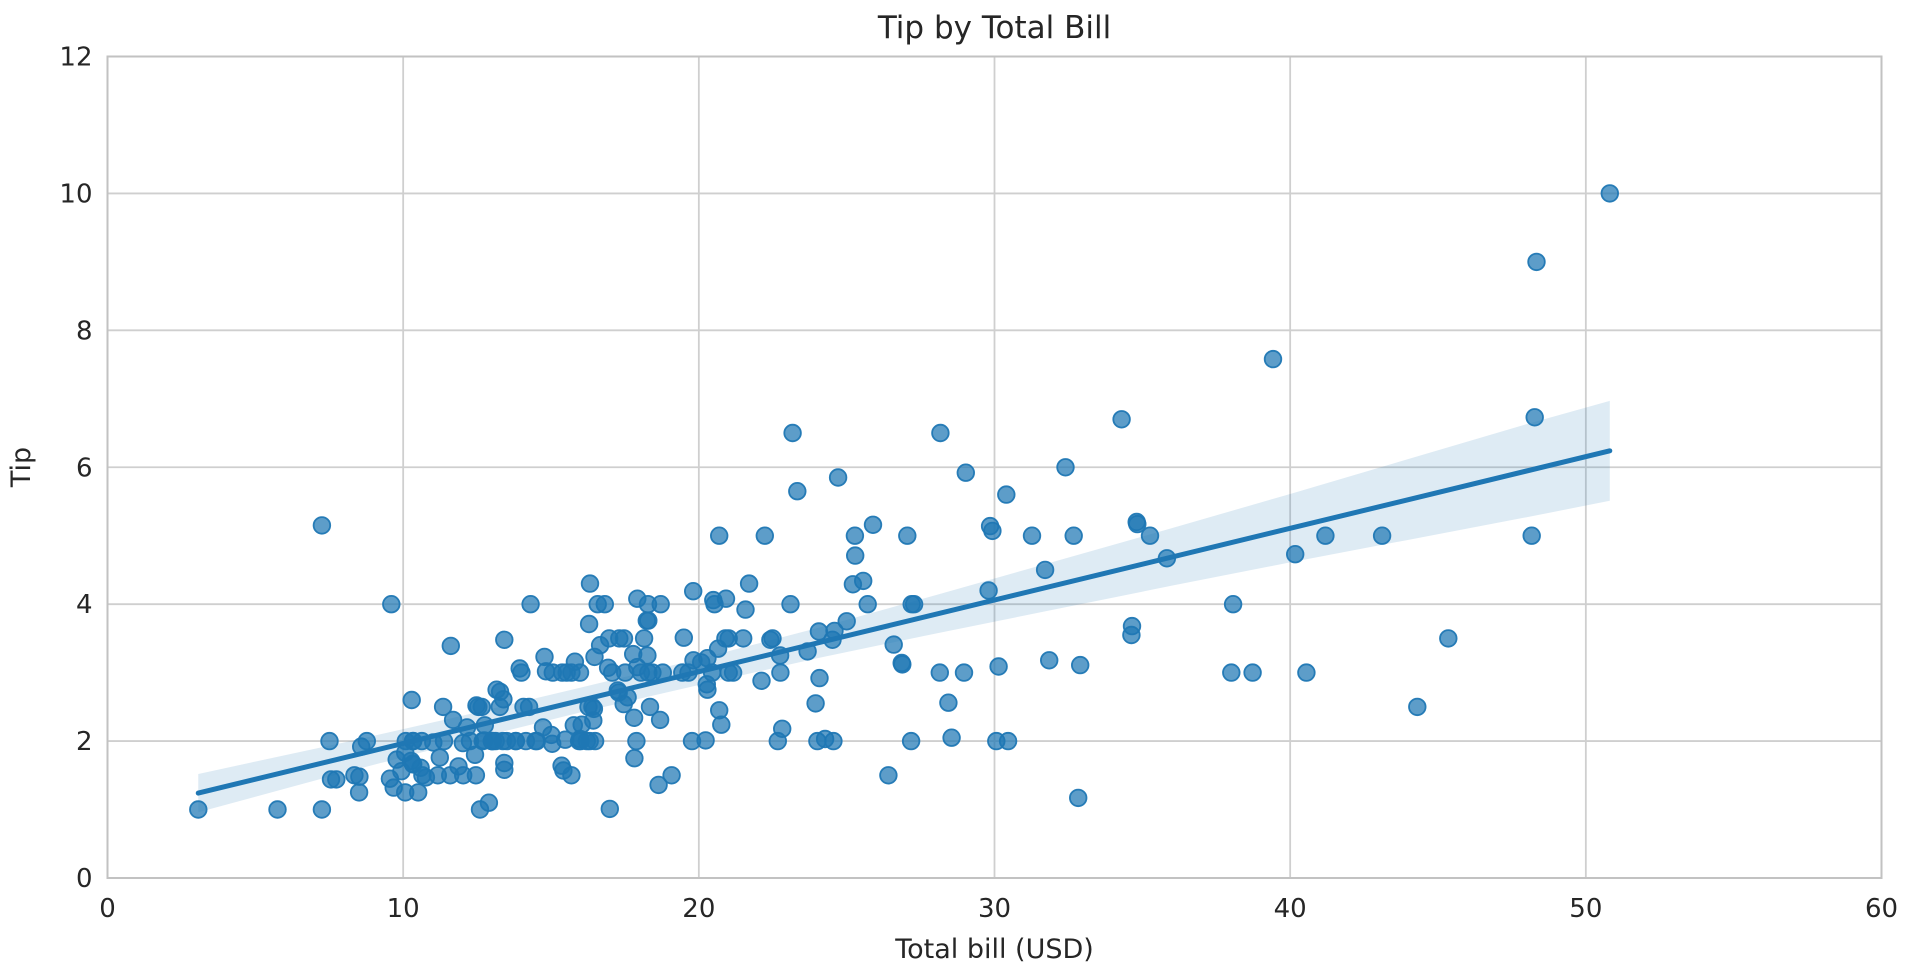 Image resolution: width=1917 pixels, height=980 pixels. Describe the element at coordinates (698, 909) in the screenshot. I see `x-tick-label: 20` at that location.